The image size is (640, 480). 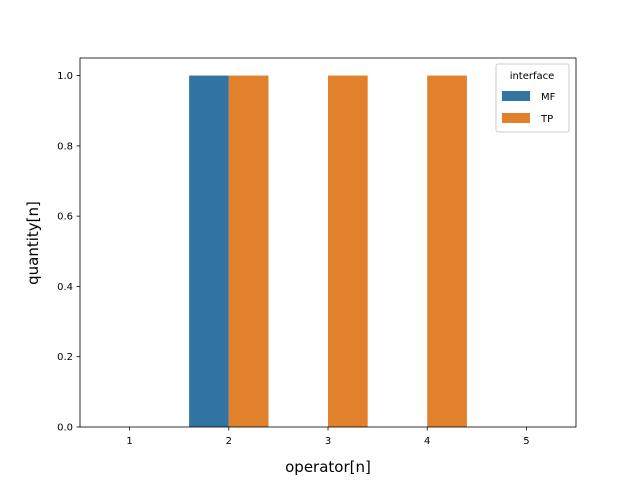 What do you see at coordinates (529, 108) in the screenshot?
I see `legend-entries: MF TP` at bounding box center [529, 108].